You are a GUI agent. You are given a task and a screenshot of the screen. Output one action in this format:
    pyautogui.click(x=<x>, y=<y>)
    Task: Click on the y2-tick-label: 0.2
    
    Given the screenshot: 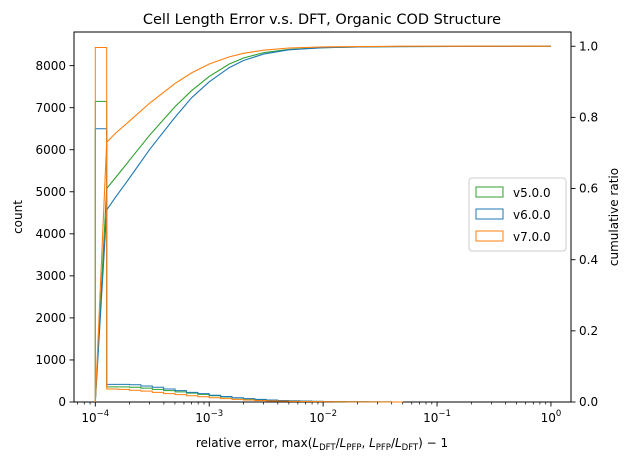 What is the action you would take?
    pyautogui.click(x=588, y=331)
    